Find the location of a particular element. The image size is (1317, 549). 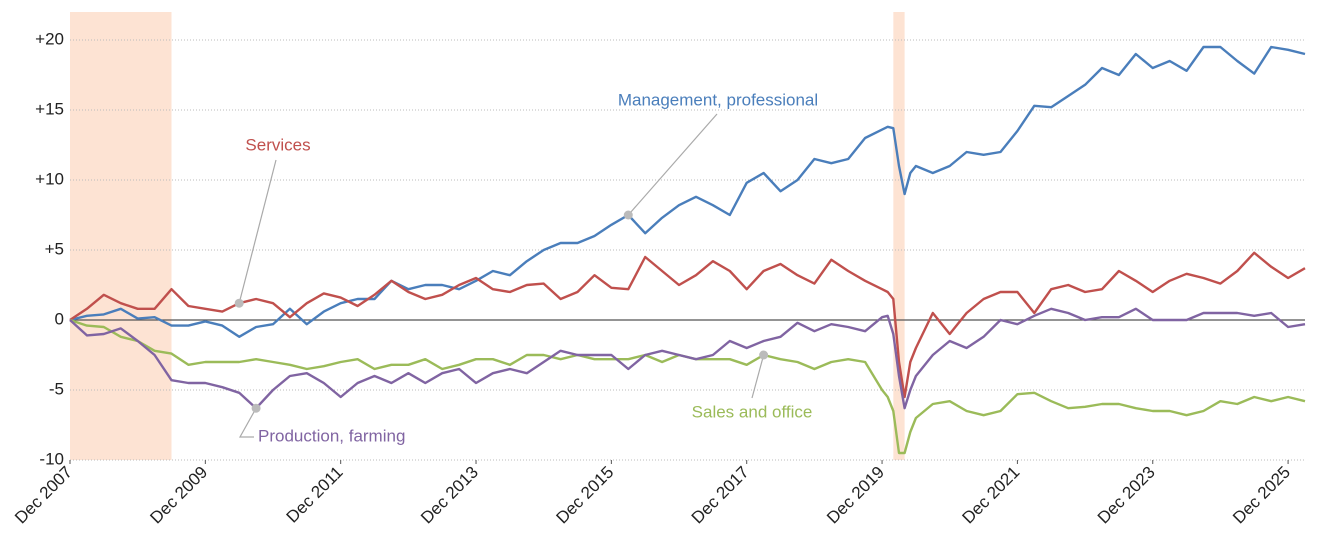

series-label: Management, professional is located at coordinates (718, 99).